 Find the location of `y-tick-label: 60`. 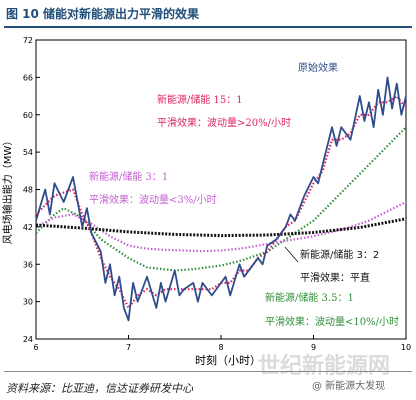

y-tick-label: 60 is located at coordinates (28, 115).